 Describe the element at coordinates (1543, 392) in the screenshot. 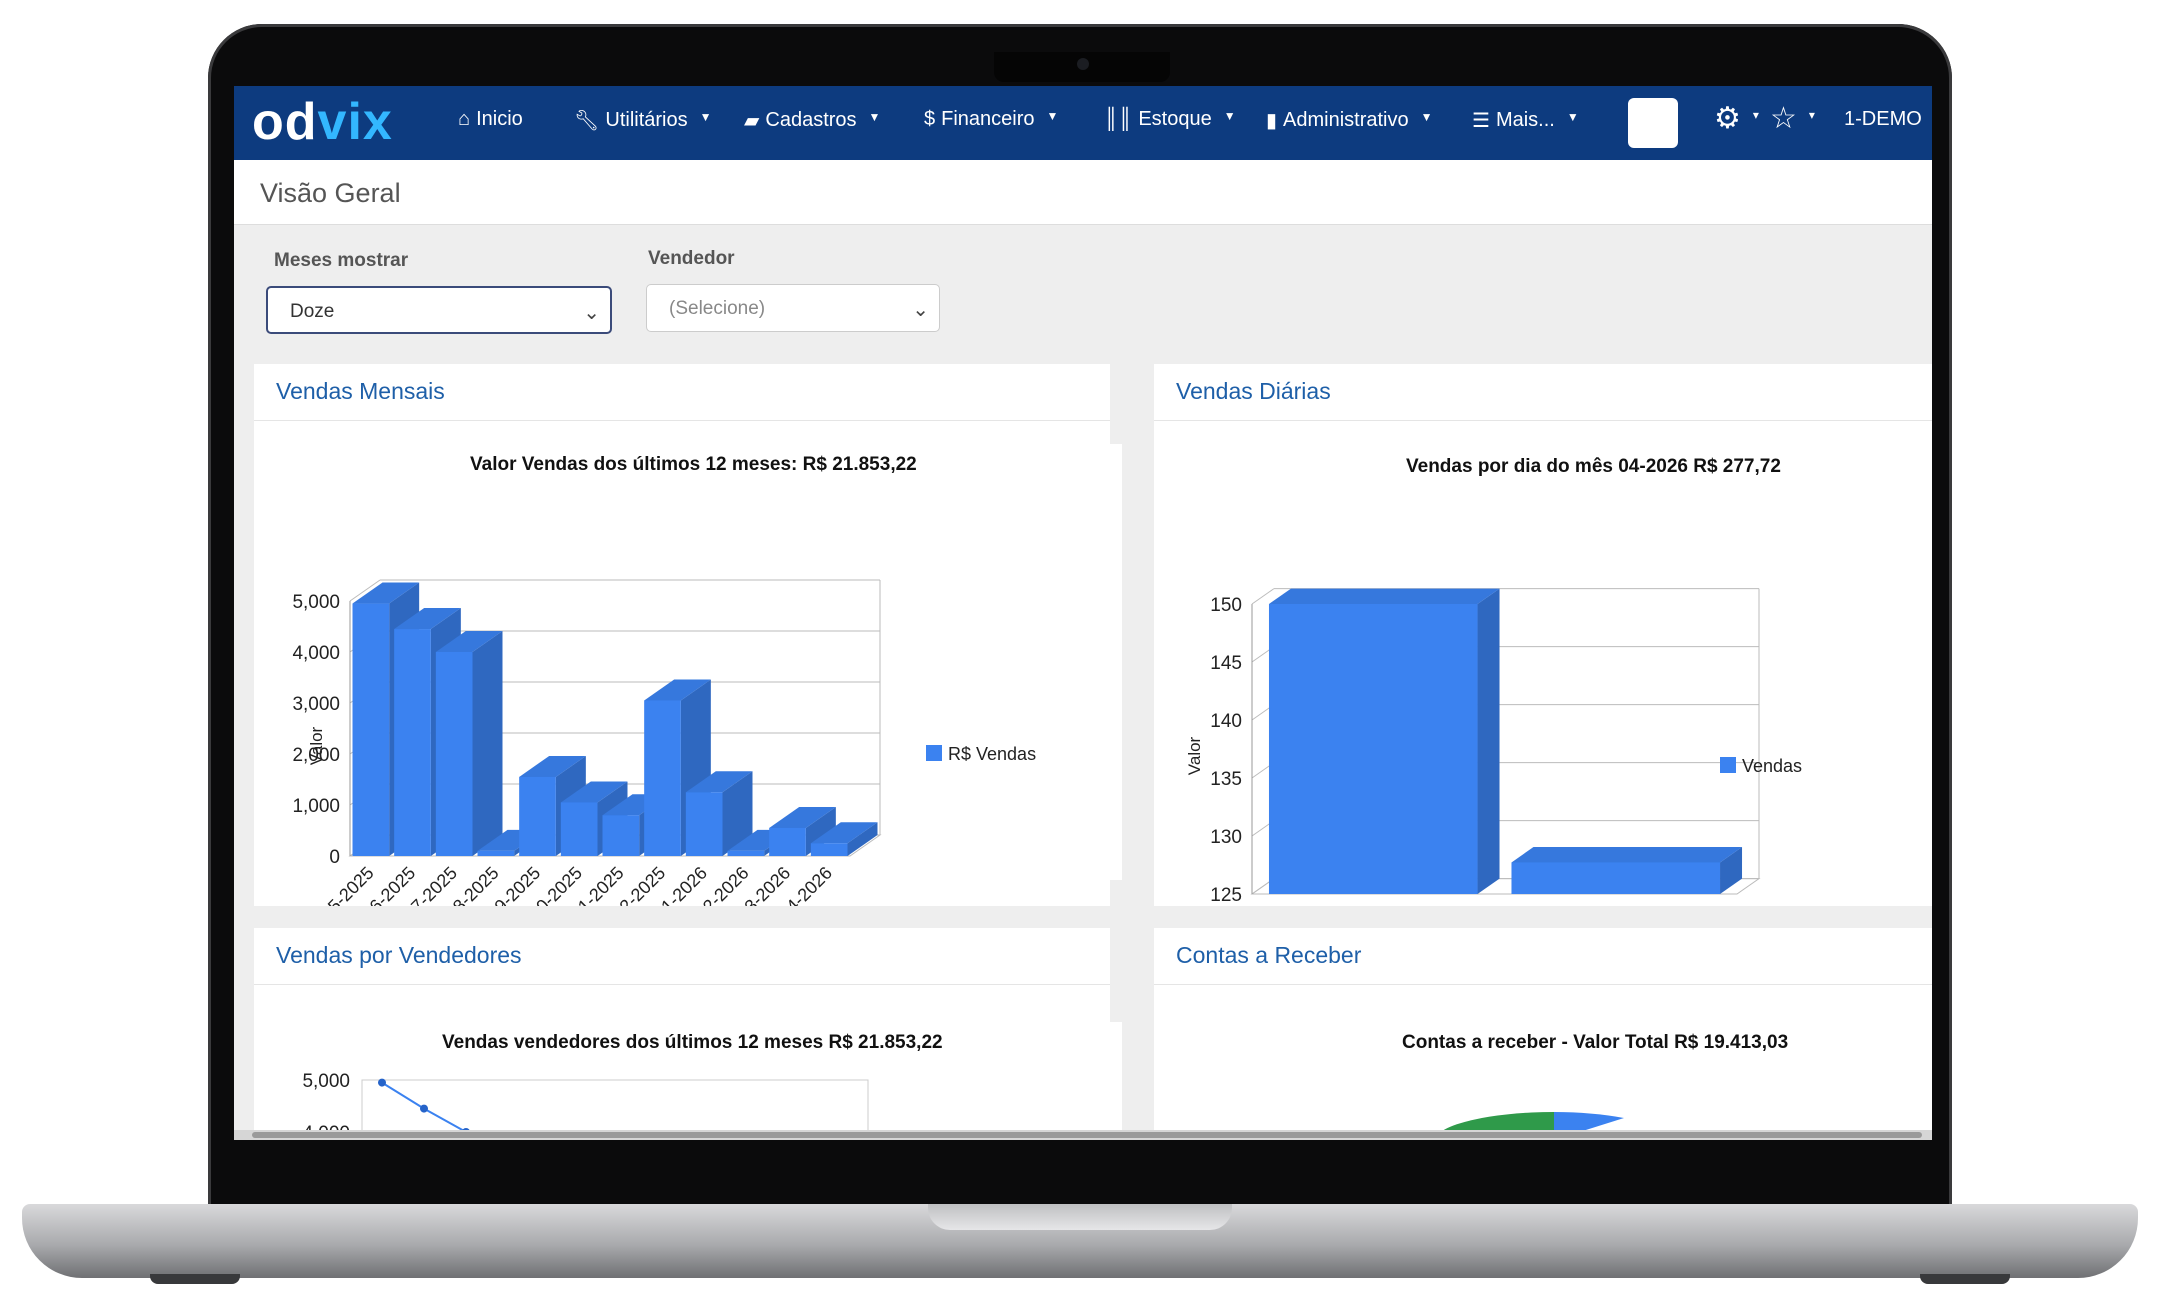

I see `panel-header: Vendas Diárias` at that location.